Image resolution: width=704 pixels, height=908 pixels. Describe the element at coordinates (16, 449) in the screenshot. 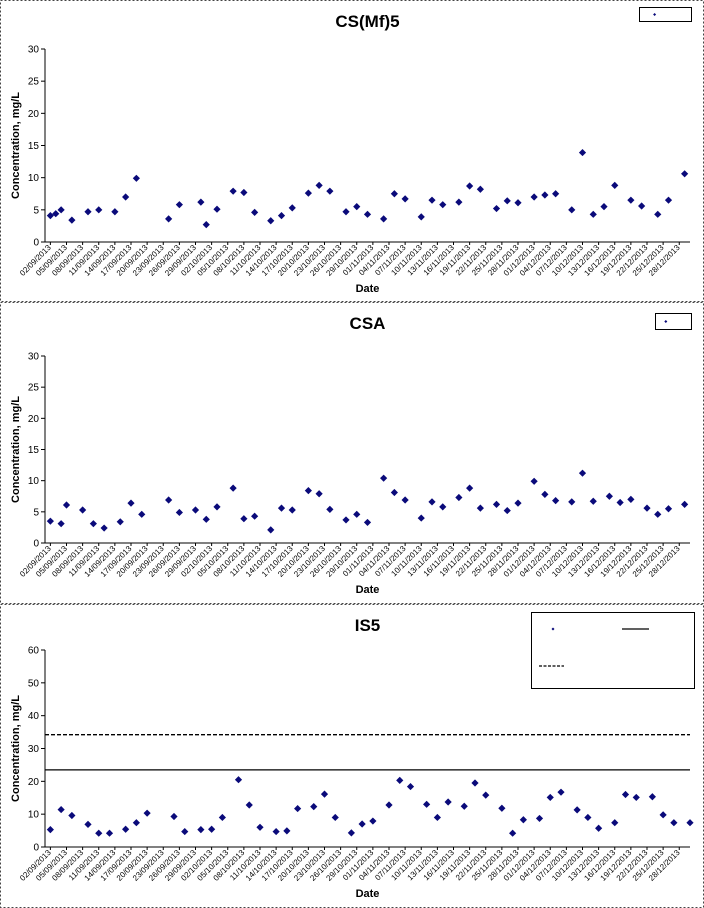

I see `y-axis-title: Concentration, mg/L` at that location.